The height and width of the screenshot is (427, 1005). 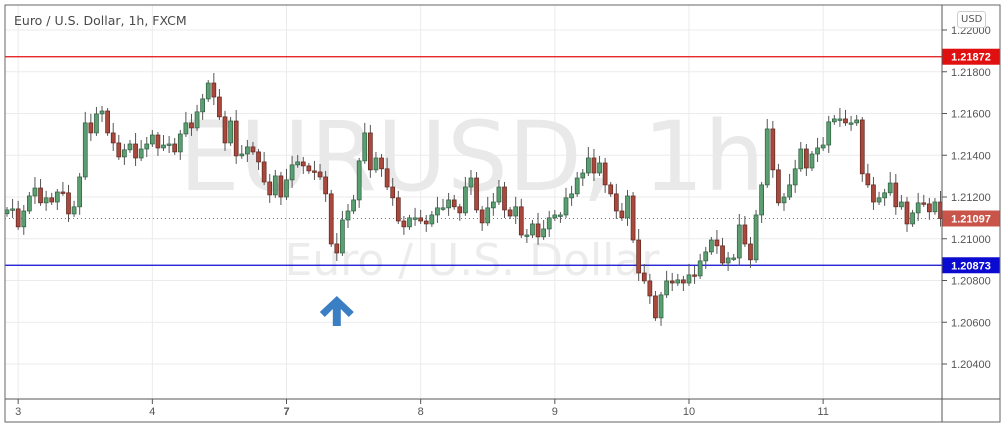 What do you see at coordinates (822, 412) in the screenshot?
I see `x-tick-label: 11` at bounding box center [822, 412].